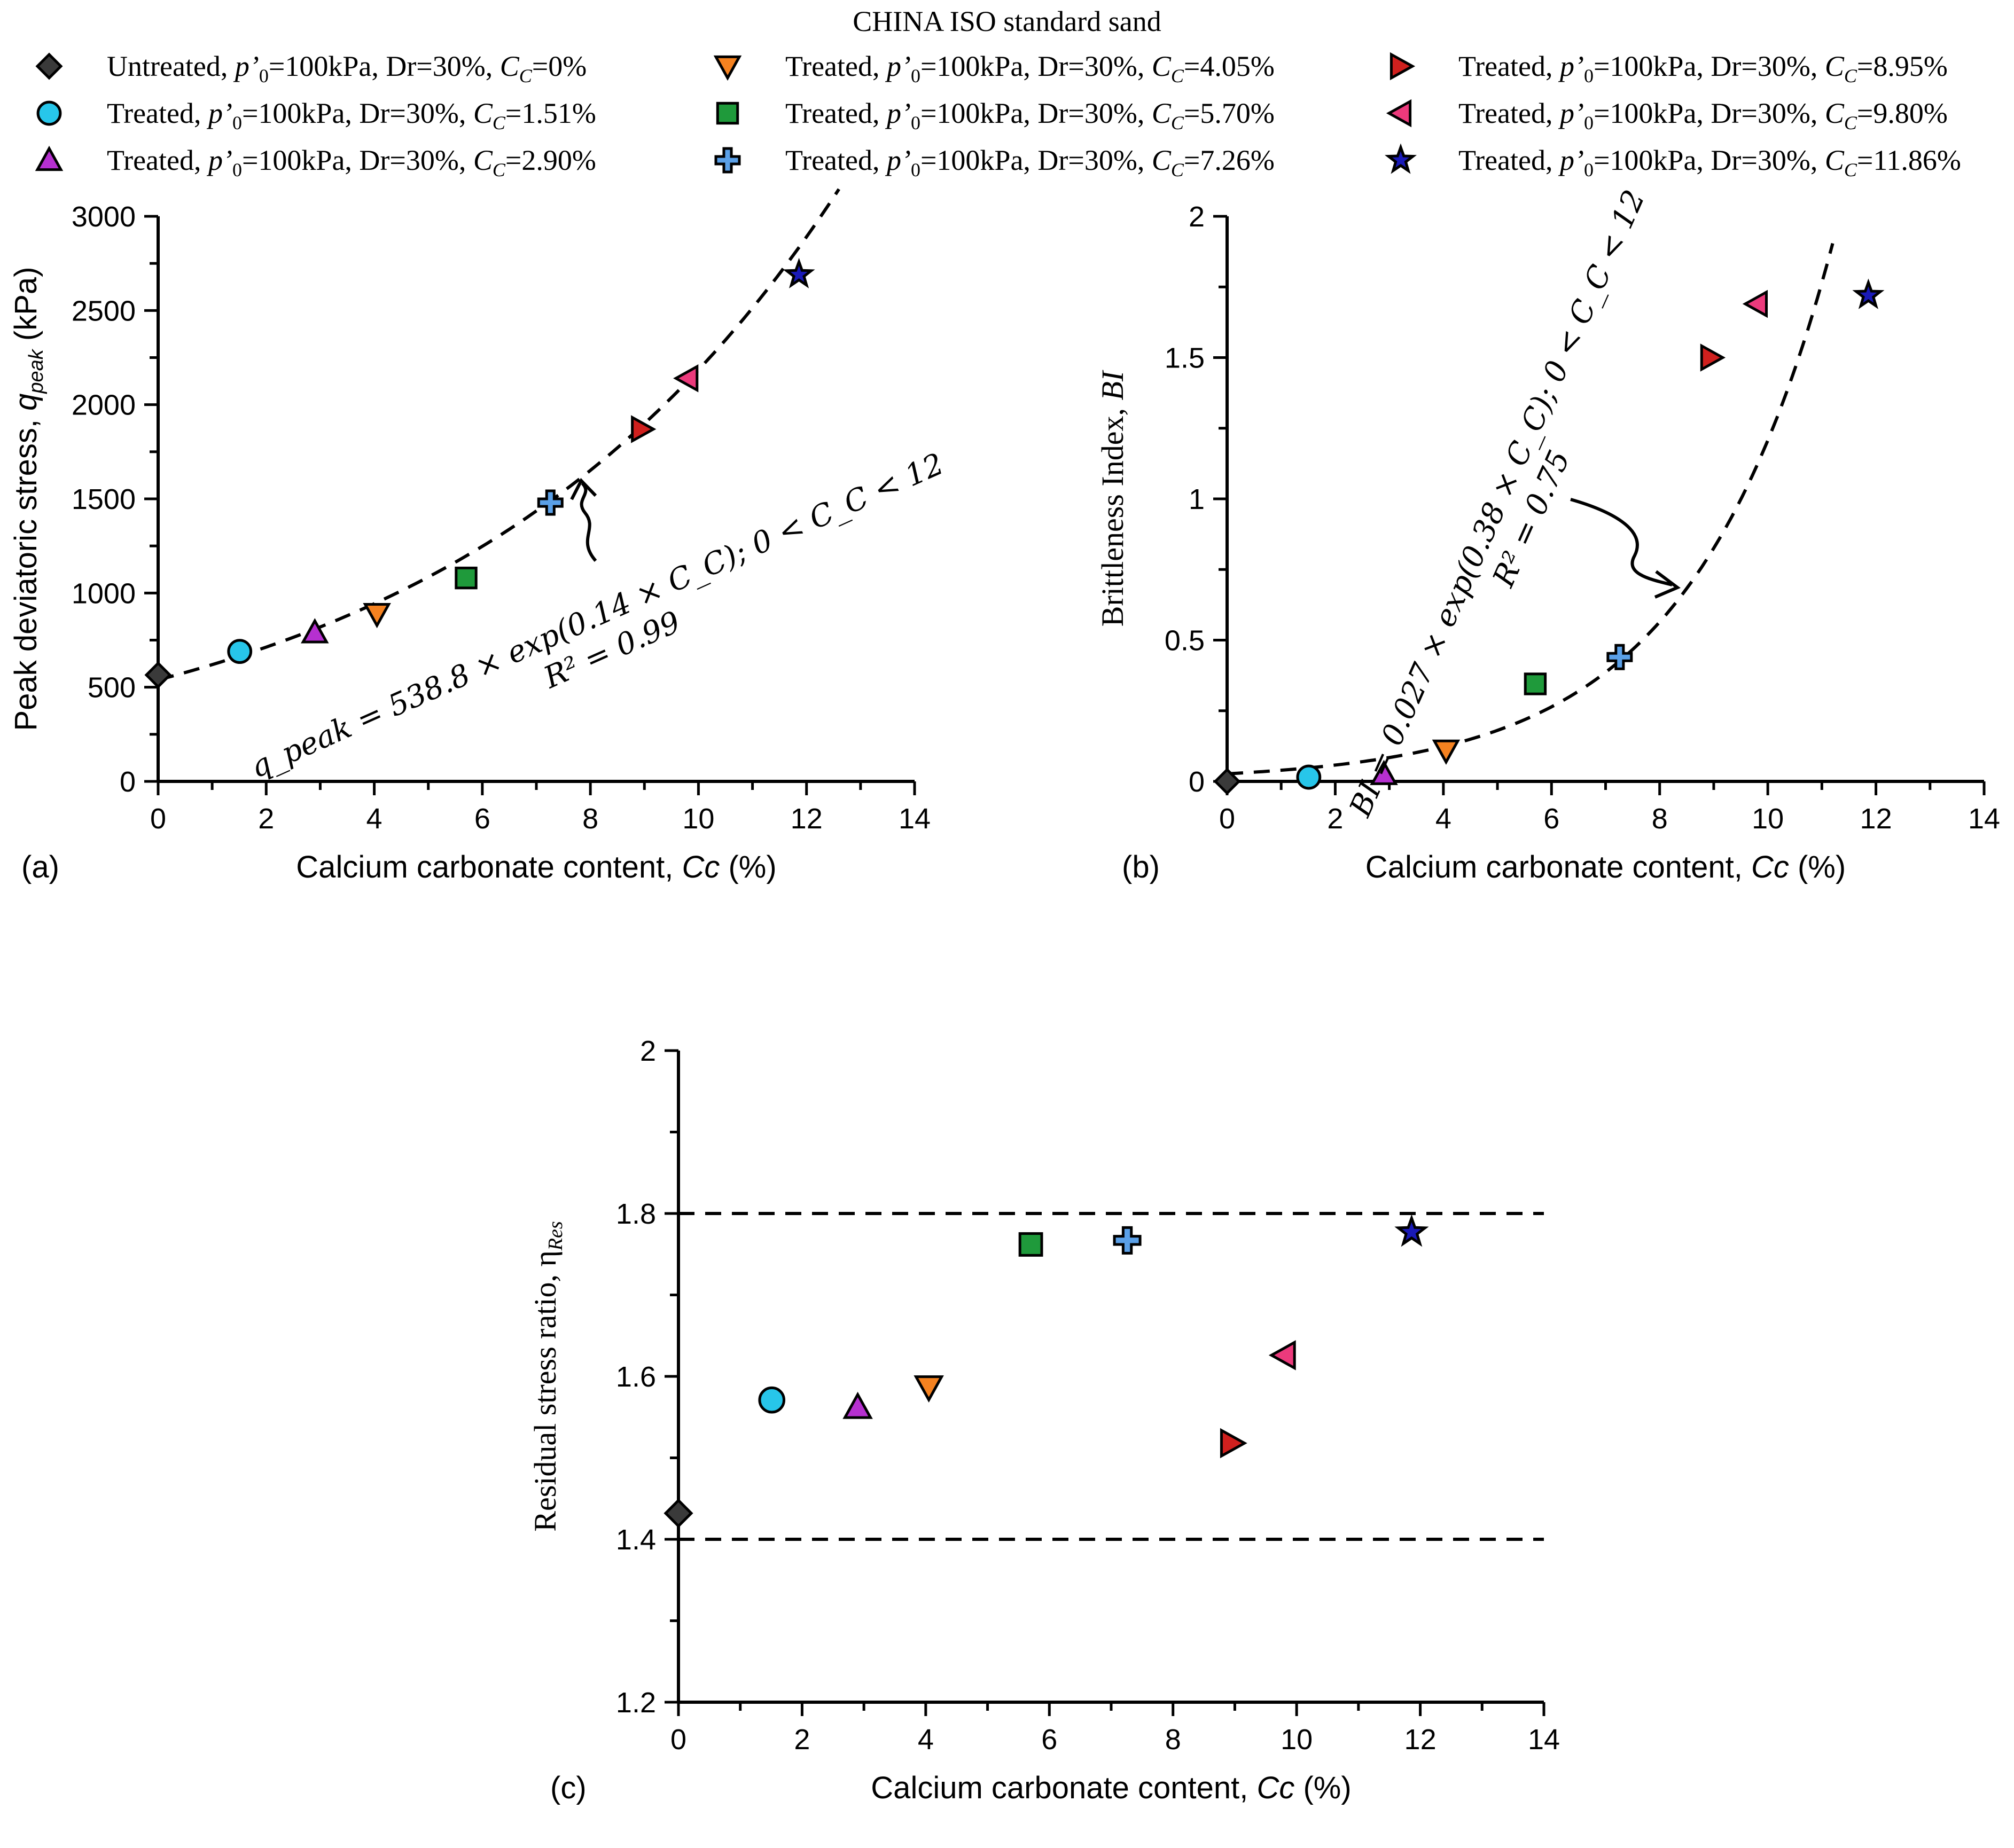 The height and width of the screenshot is (1848, 2014). What do you see at coordinates (352, 115) in the screenshot?
I see `legend-label-s1: Treated, p’0=100kPa, Dr=30%, CC=1.51%` at bounding box center [352, 115].